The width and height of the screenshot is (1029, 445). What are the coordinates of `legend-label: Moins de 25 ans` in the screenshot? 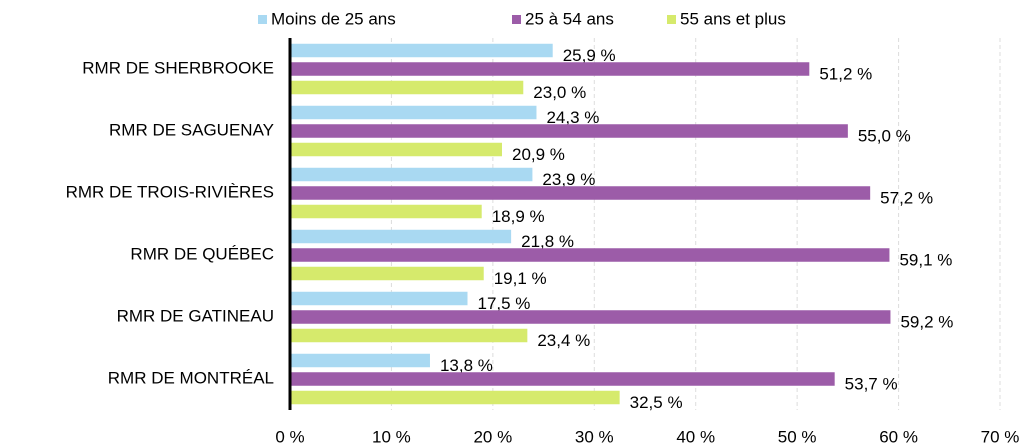 It's located at (333, 18).